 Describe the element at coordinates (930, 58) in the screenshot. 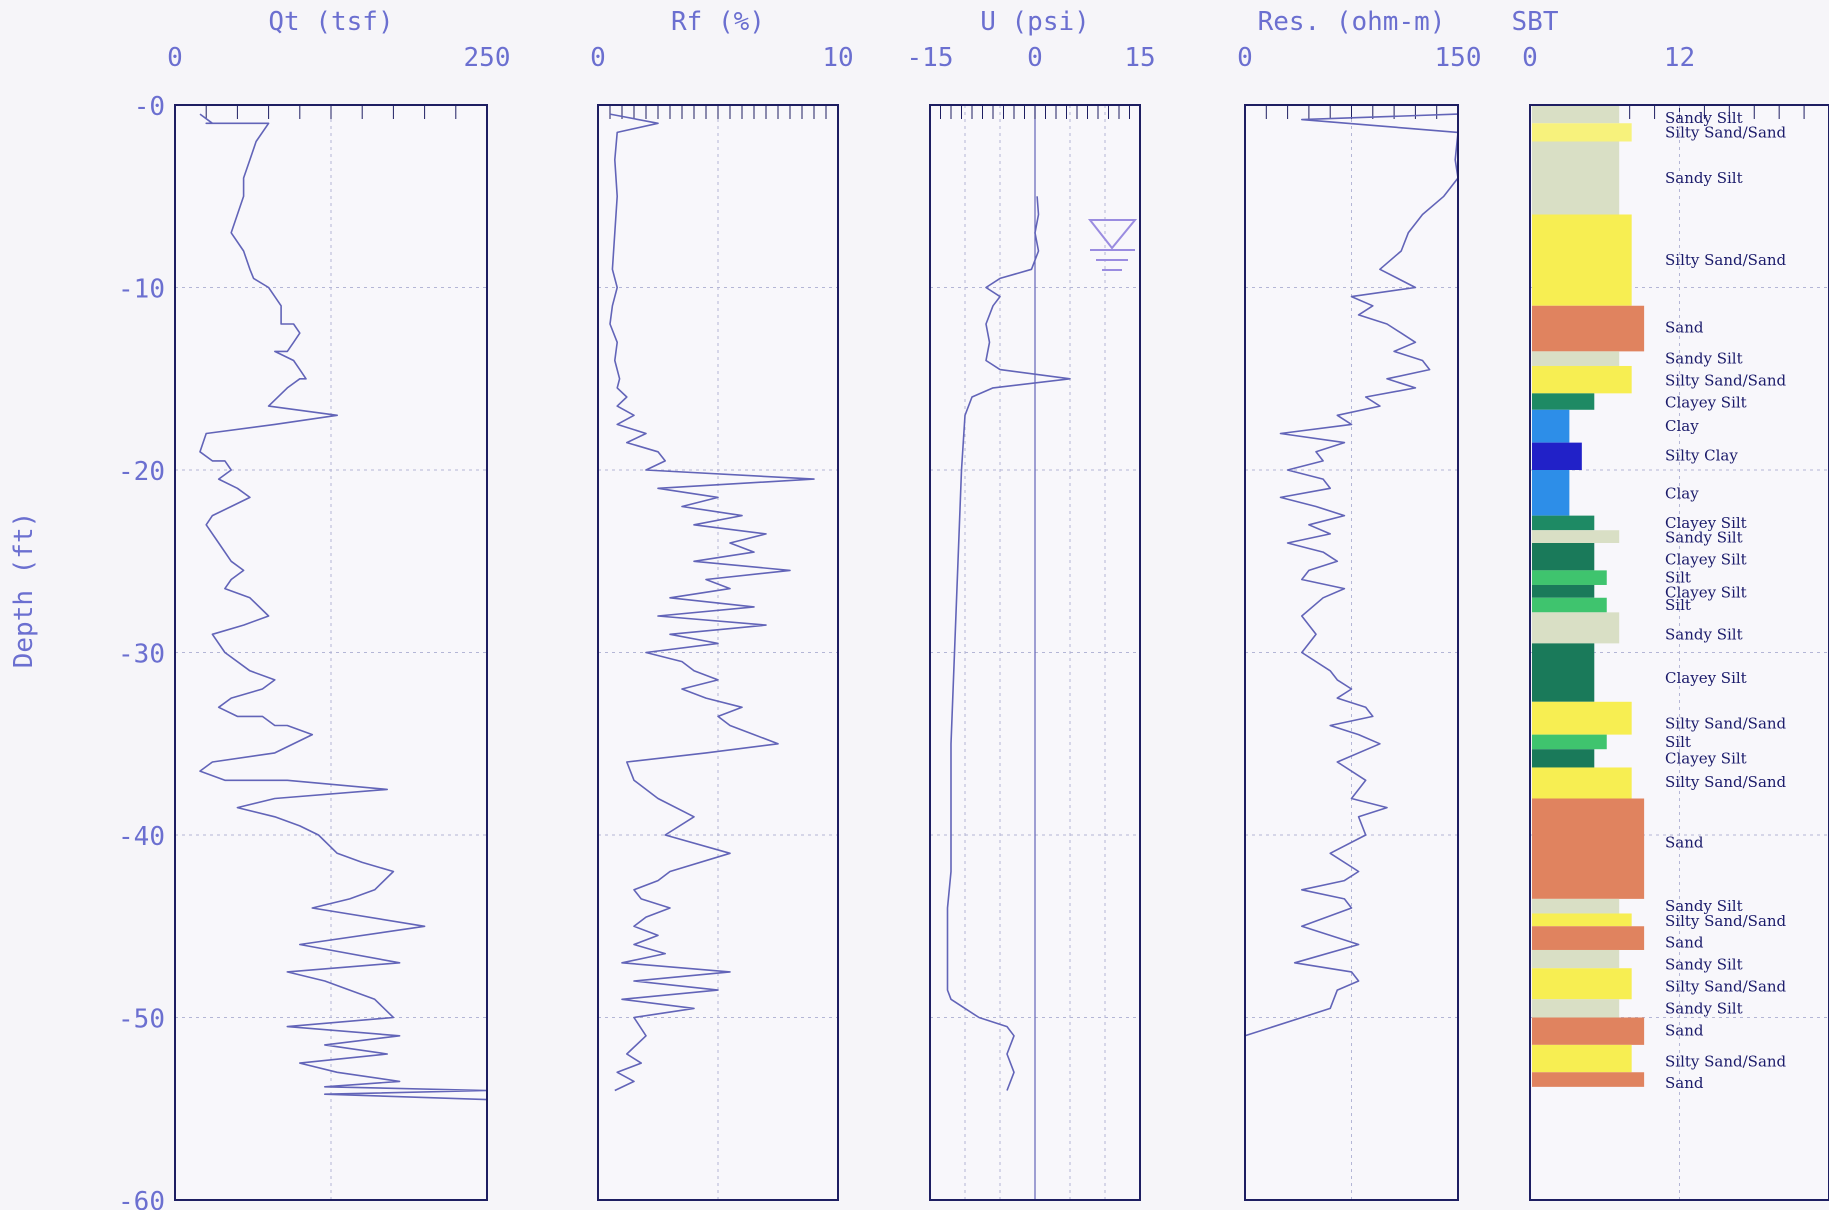

I see `x-tick-label: -15` at that location.